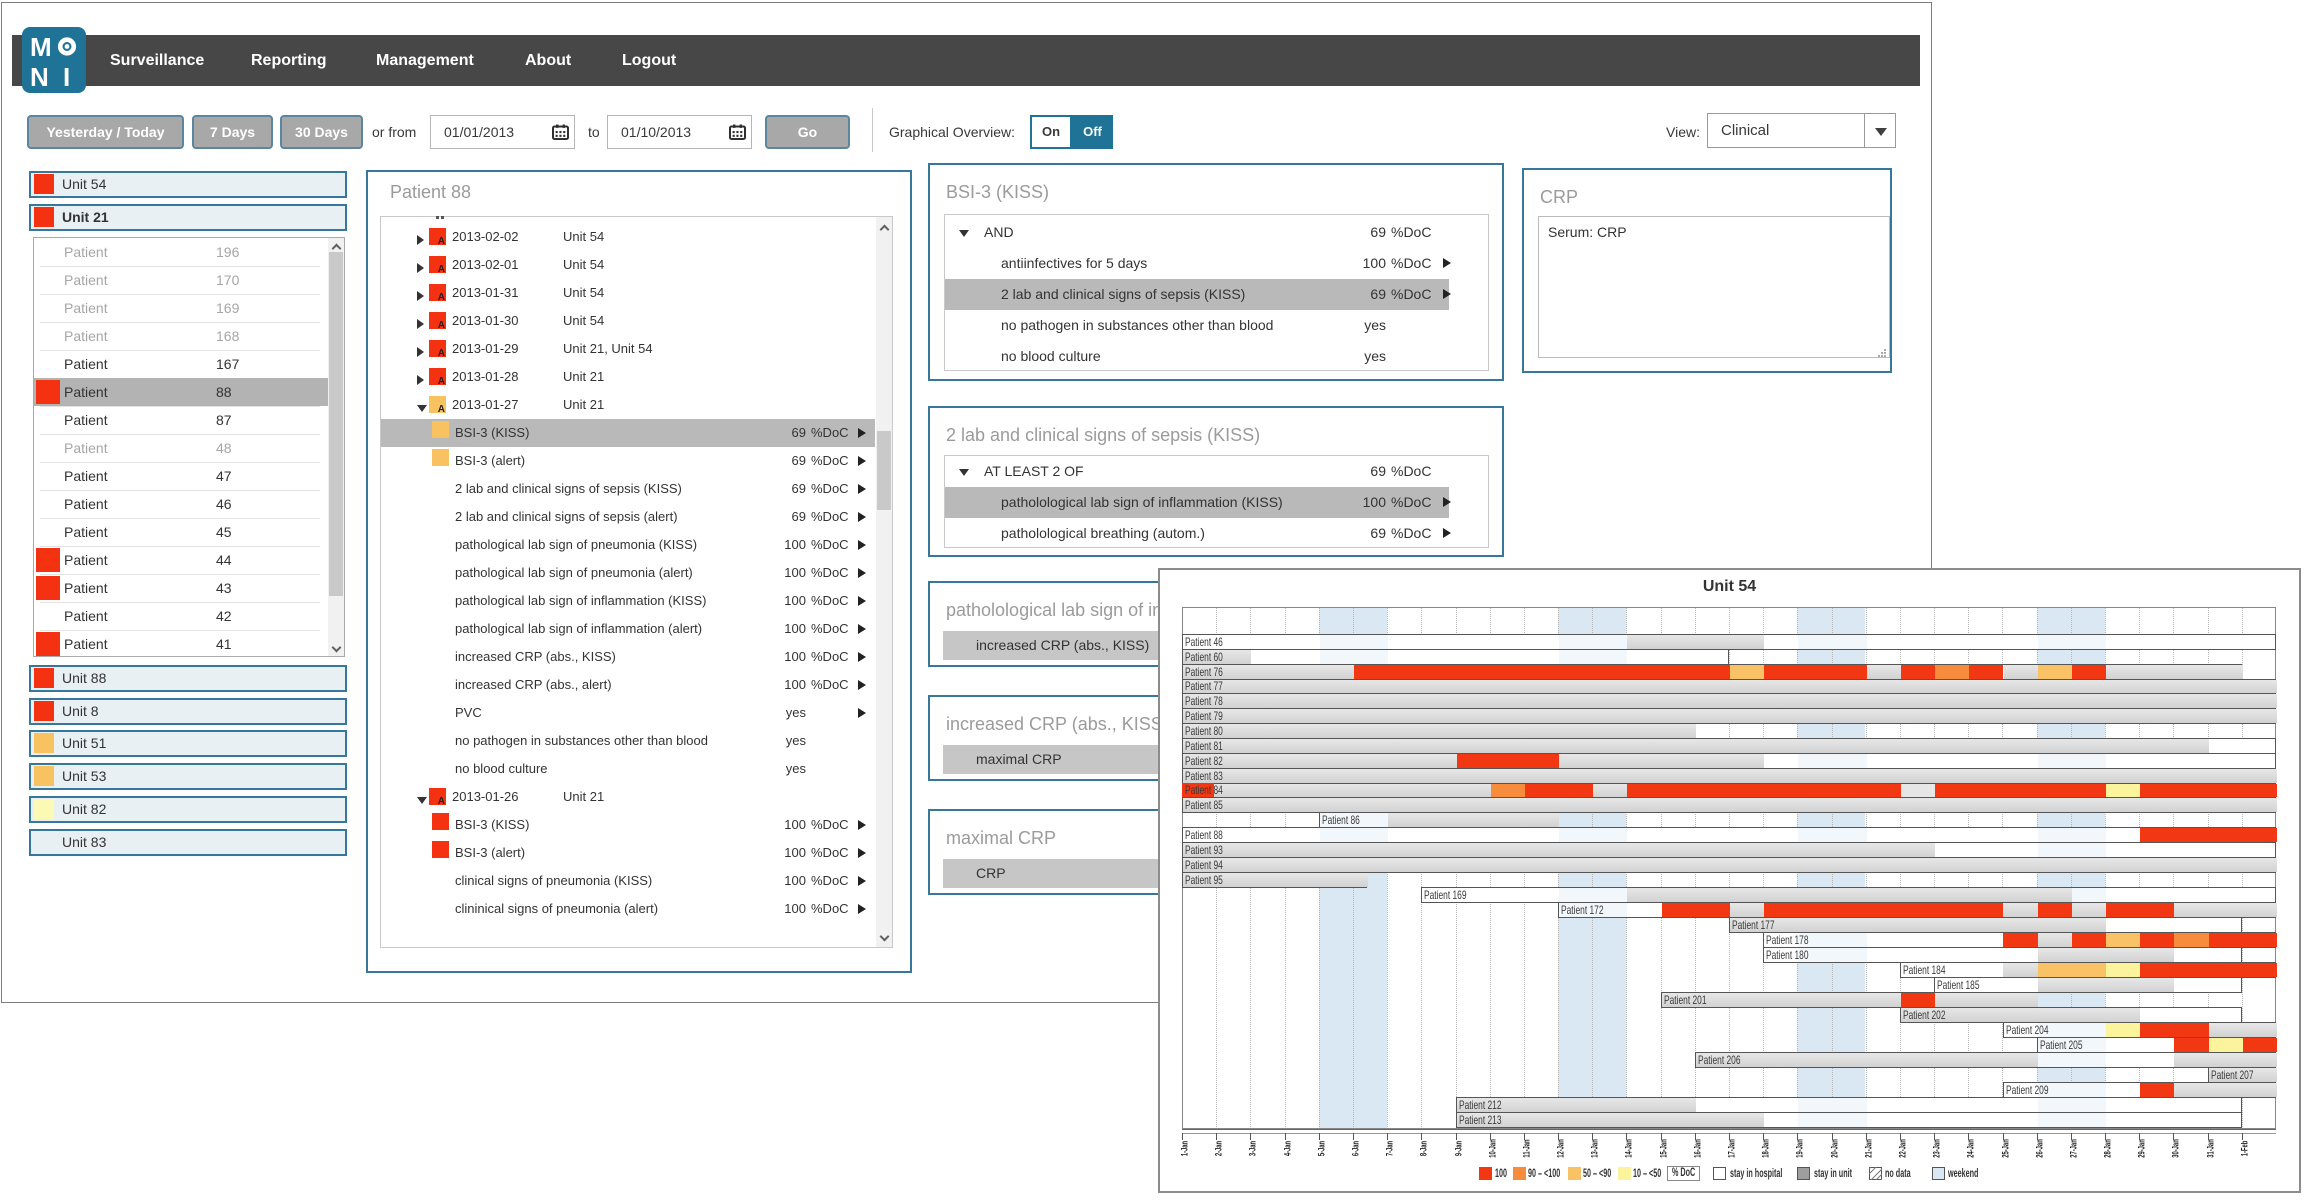  I want to click on svg-text: I, so click(66, 77).